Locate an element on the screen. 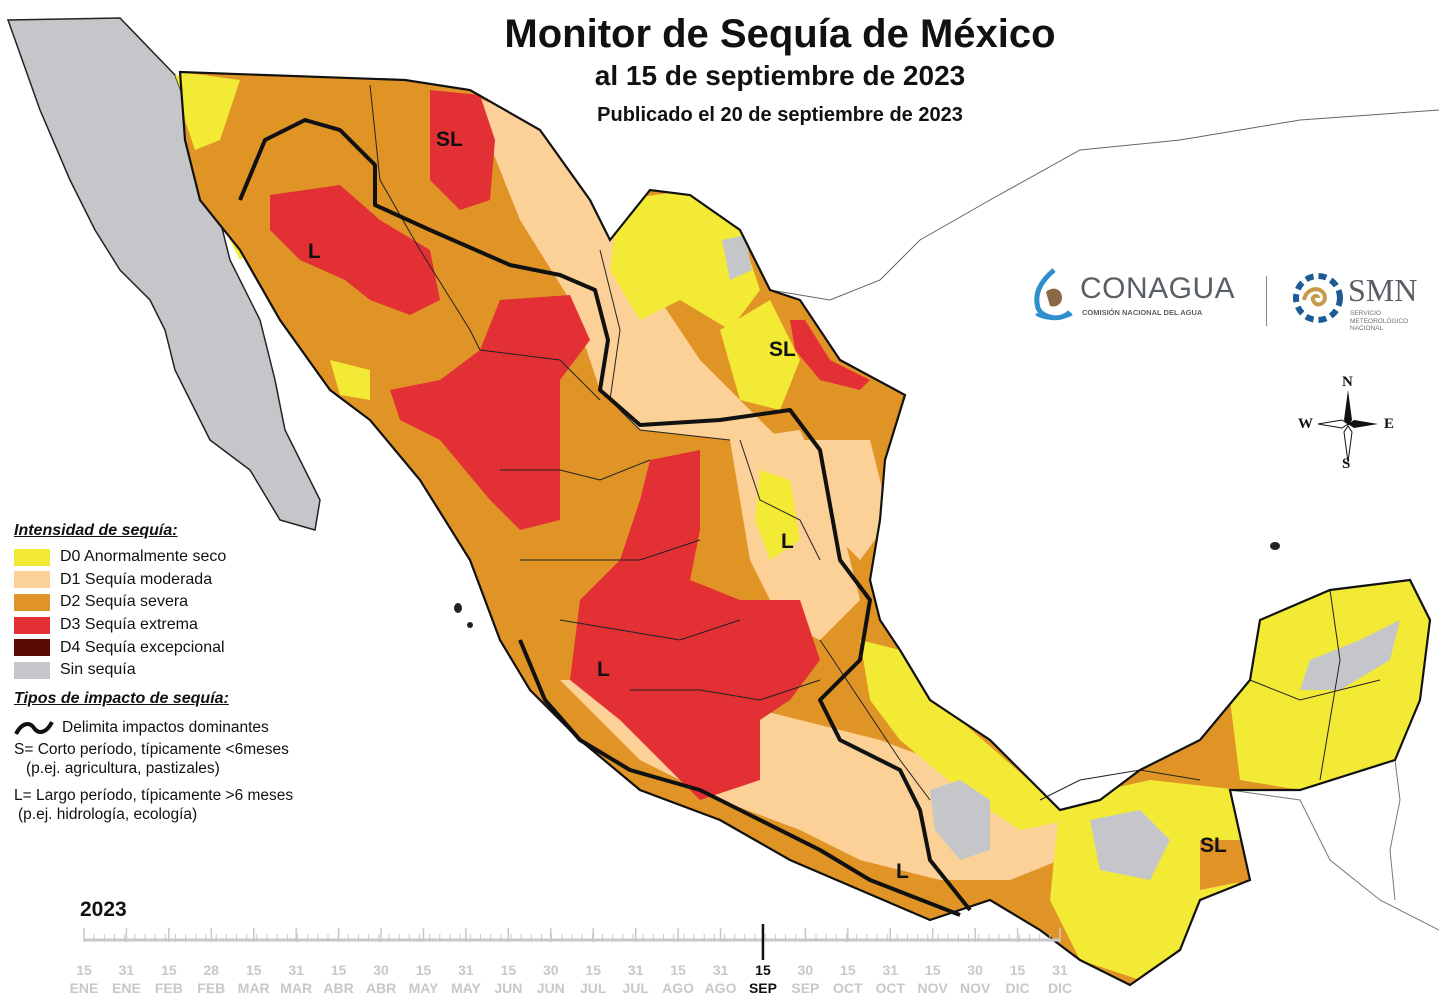 The width and height of the screenshot is (1439, 1002). timeline-month-label: AGO is located at coordinates (678, 988).